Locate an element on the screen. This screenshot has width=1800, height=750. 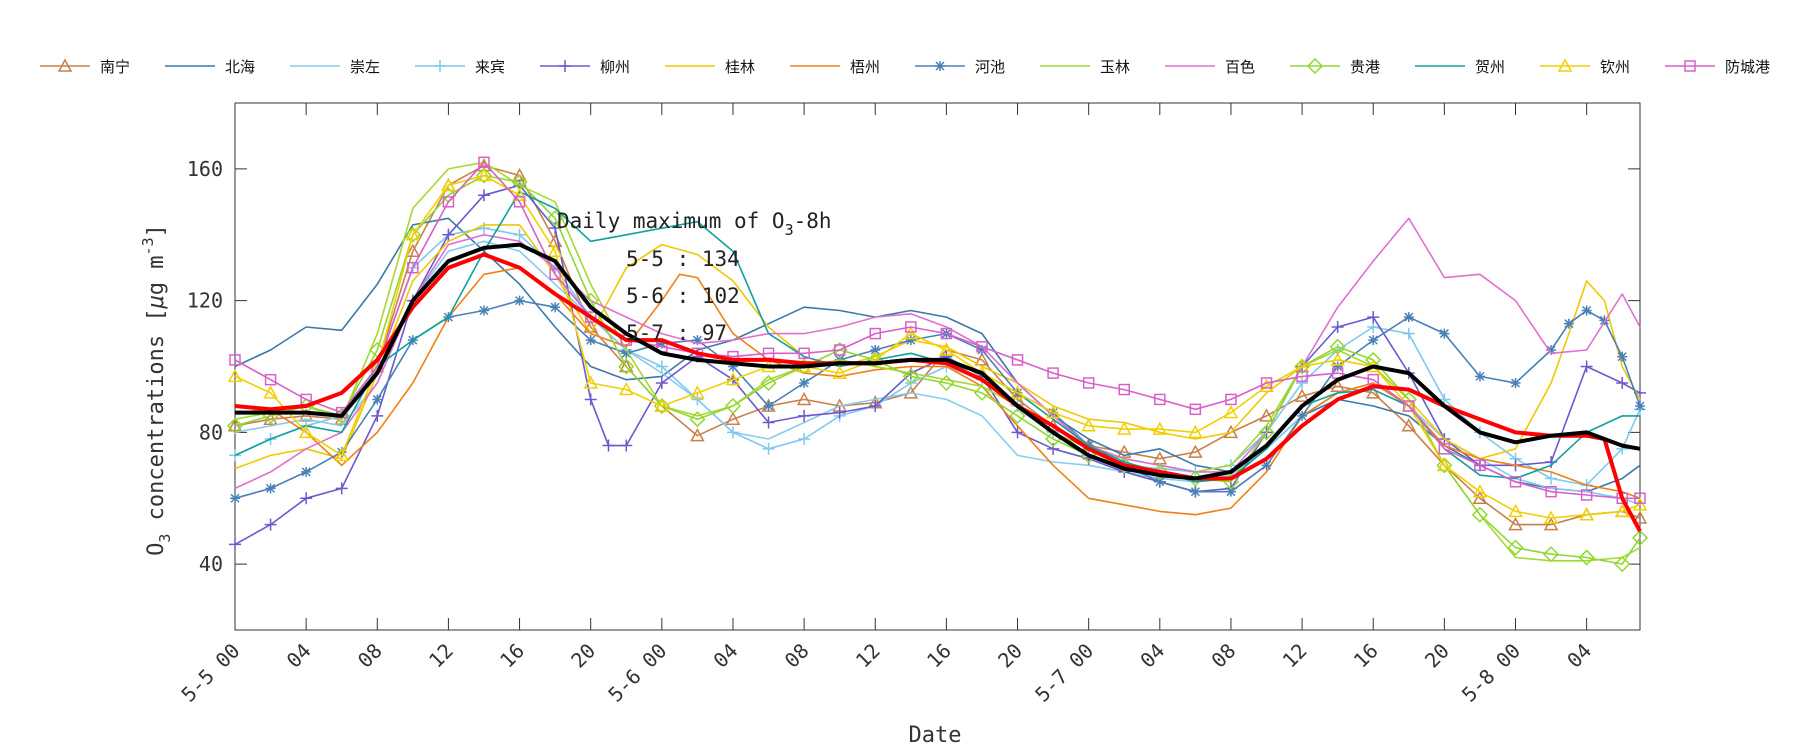
legend-label: 河池 is located at coordinates (990, 67).